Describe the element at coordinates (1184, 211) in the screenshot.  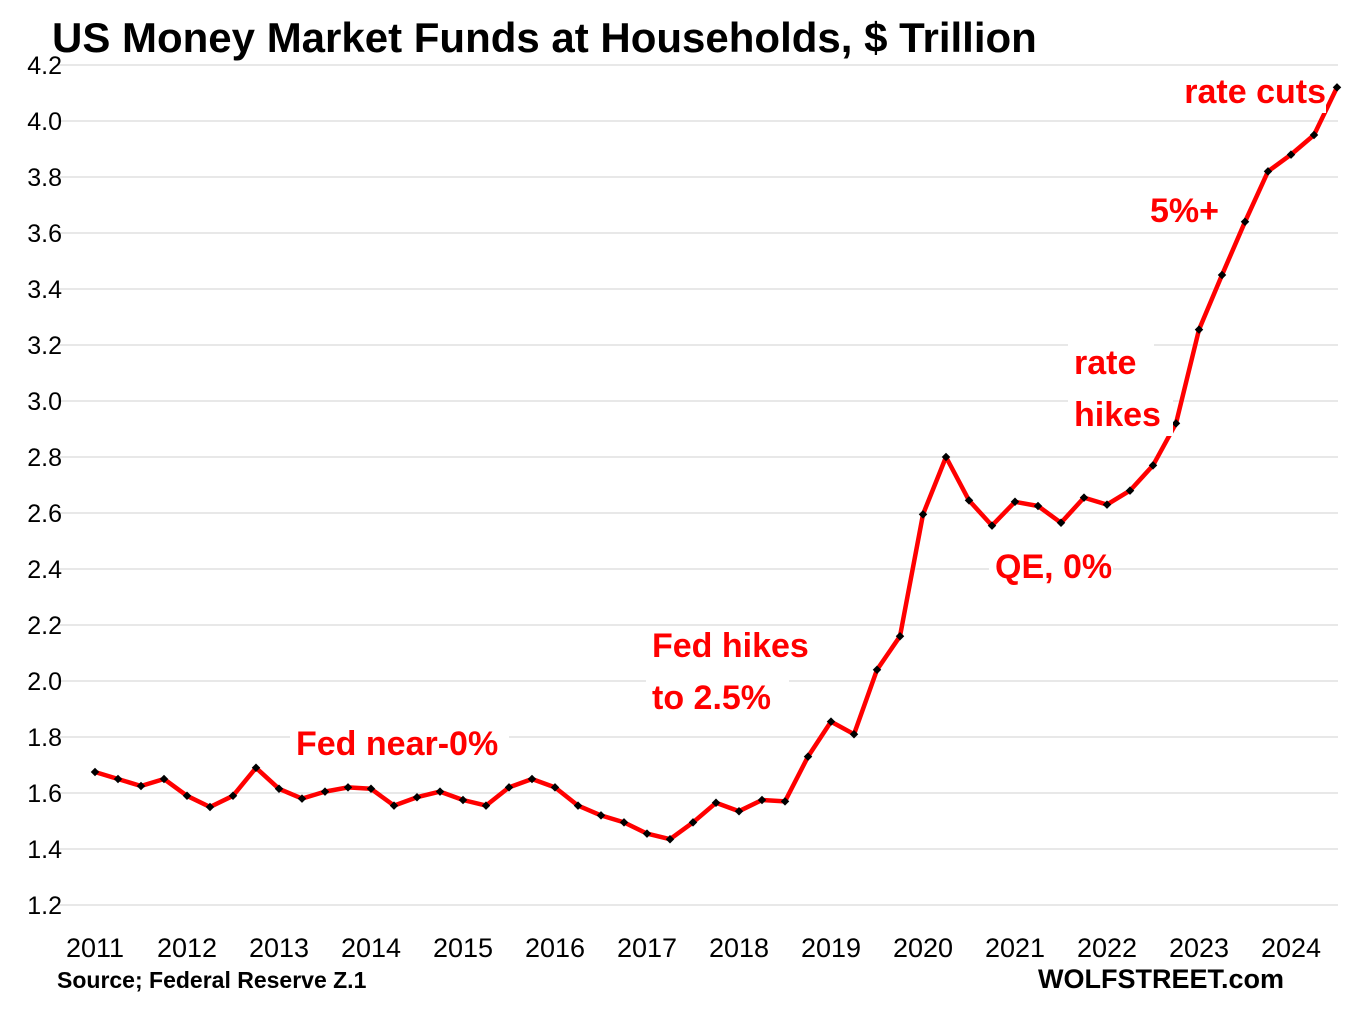
I see `annotation-label: 5%+` at that location.